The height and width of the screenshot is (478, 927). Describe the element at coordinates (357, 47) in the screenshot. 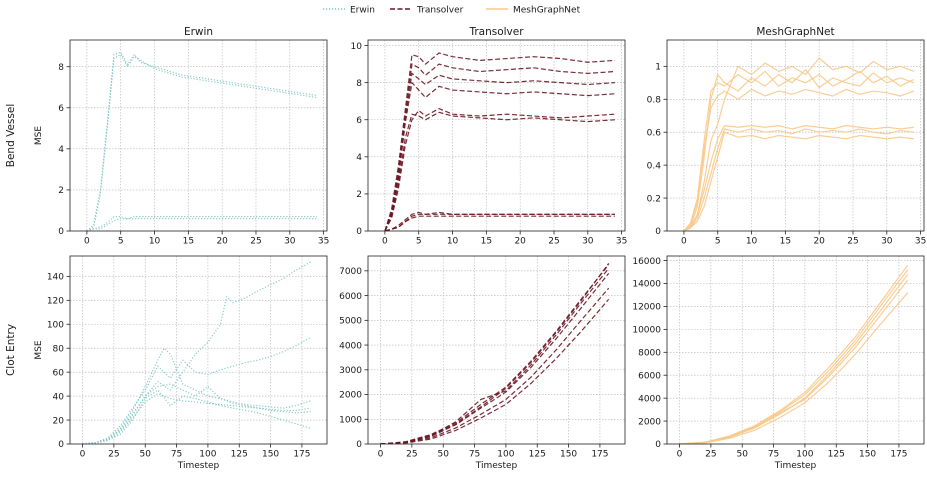

I see `y-tick-label: 10` at that location.